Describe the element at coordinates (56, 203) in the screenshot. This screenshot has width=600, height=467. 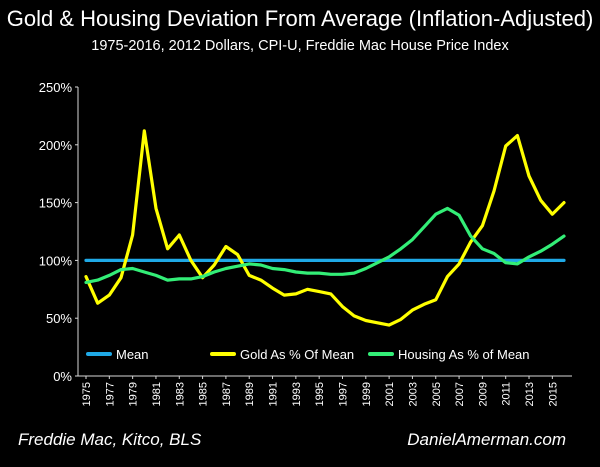
I see `y-tick-label: 150%` at that location.